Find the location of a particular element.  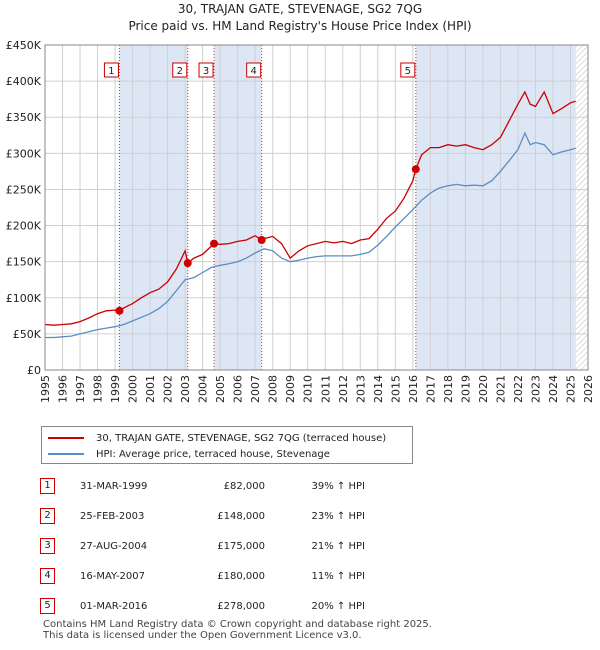

sale-row: 5 01-MAR-2016 £278,000 20% ↑ HPI is located at coordinates (218, 606).